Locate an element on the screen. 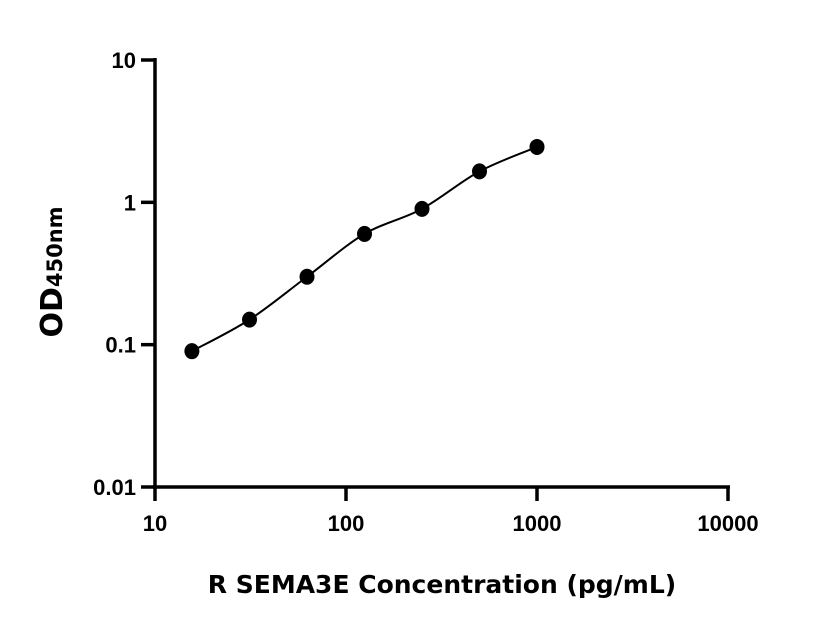  x-tick-label: 100 is located at coordinates (346, 523).